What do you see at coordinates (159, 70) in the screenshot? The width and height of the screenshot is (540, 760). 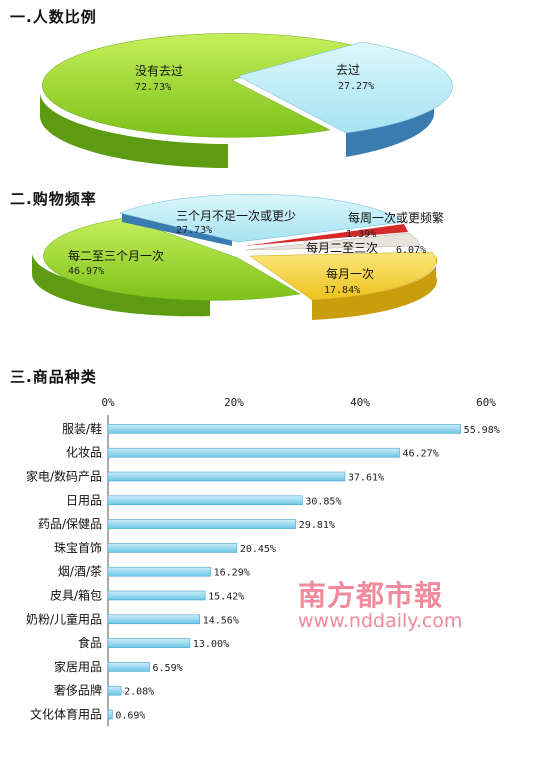 I see `pie1-label-not-visited: 没有去过` at bounding box center [159, 70].